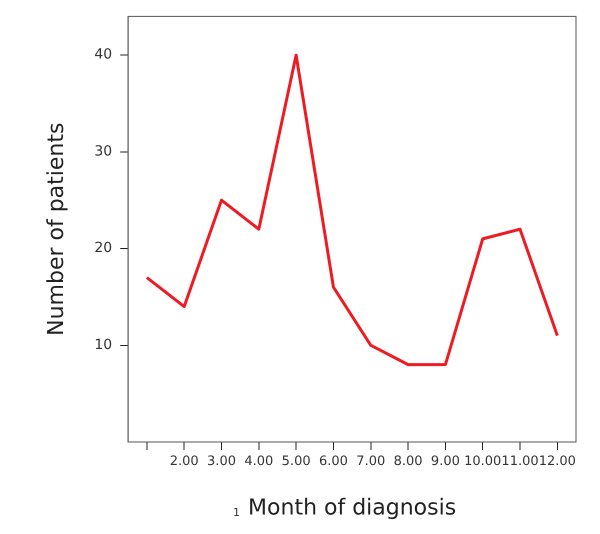  I want to click on y-tick-label: 20, so click(103, 248).